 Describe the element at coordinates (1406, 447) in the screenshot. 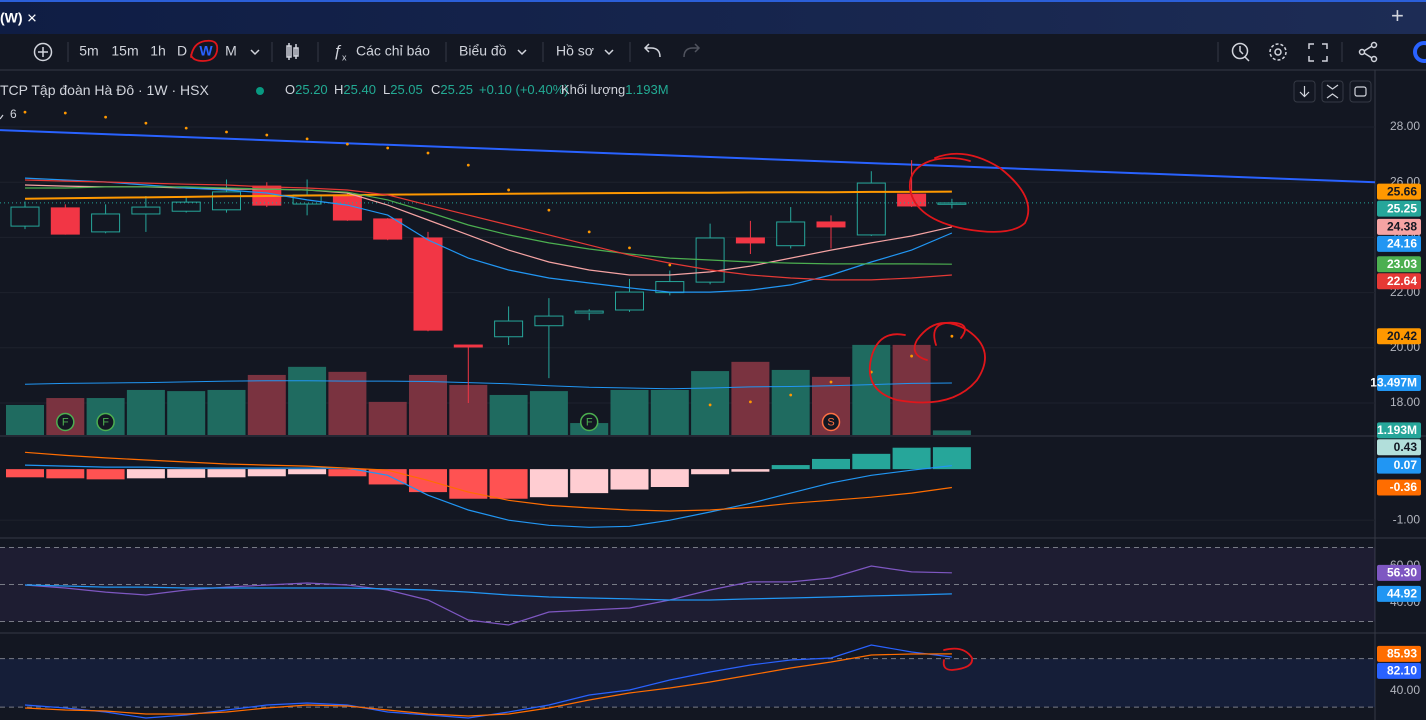

I see `price-badge-label: 0.43` at that location.